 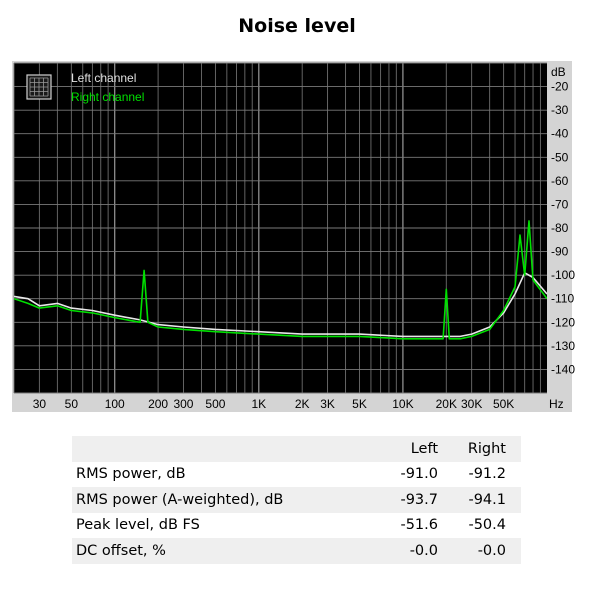 What do you see at coordinates (483, 525) in the screenshot?
I see `row-right-value: -50.4` at bounding box center [483, 525].